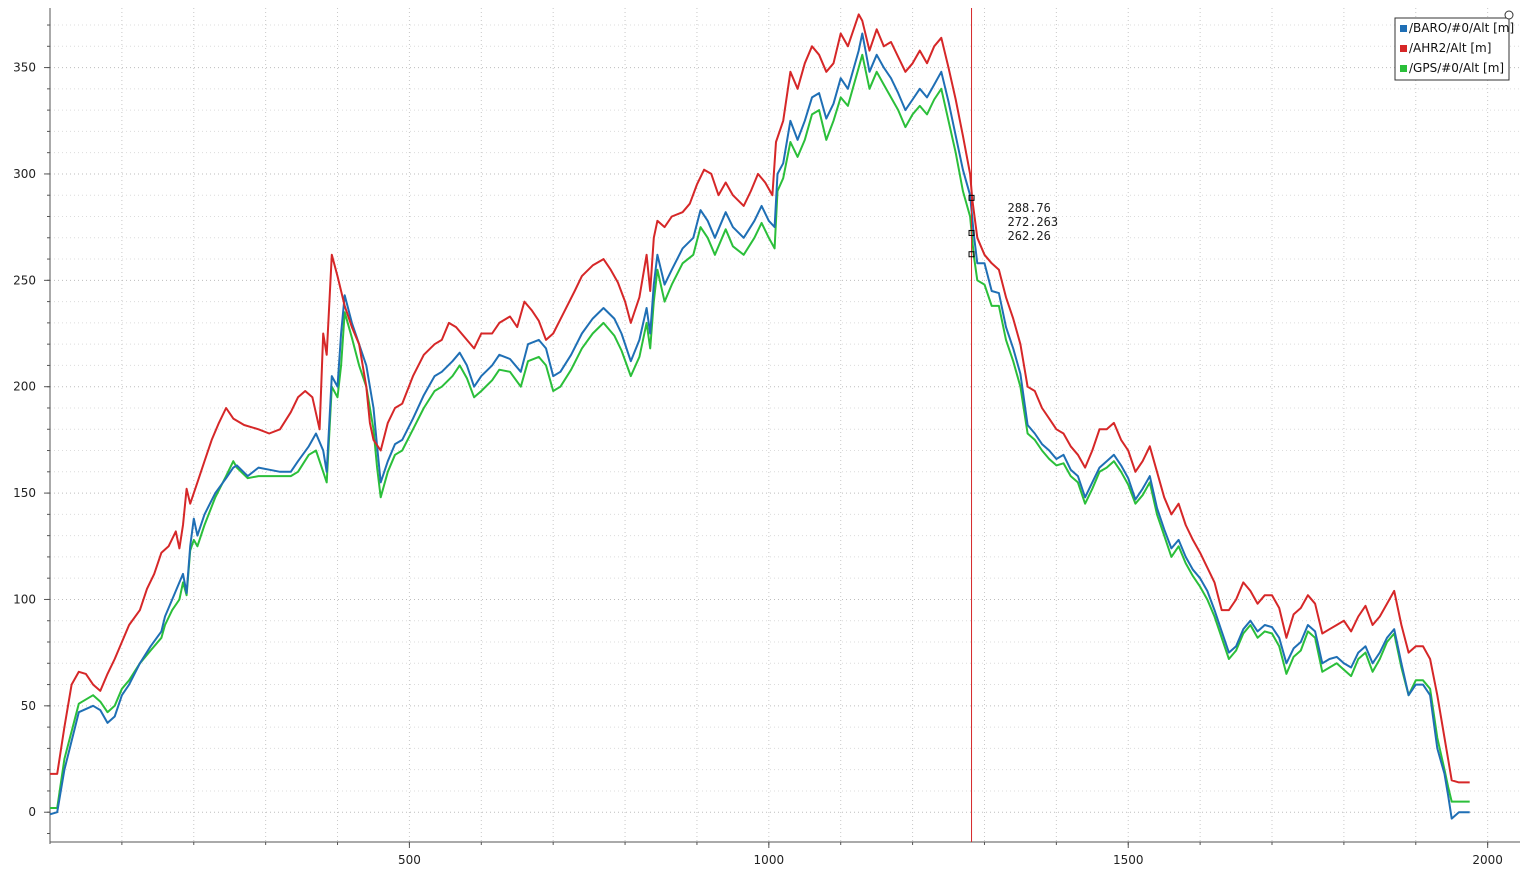  What do you see at coordinates (24, 174) in the screenshot?
I see `y-tick-label: 300` at bounding box center [24, 174].